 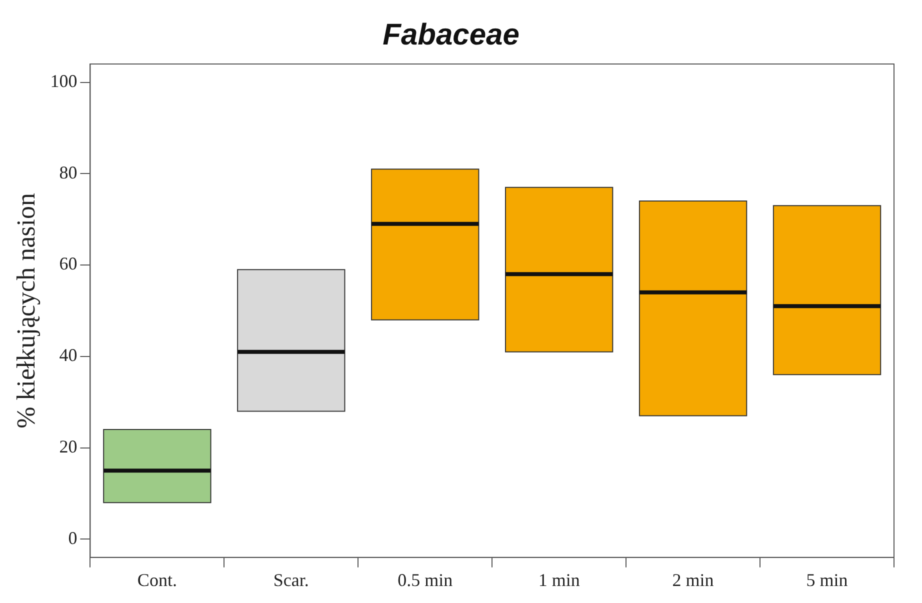 I want to click on y-tick-label: 100, so click(x=64, y=81).